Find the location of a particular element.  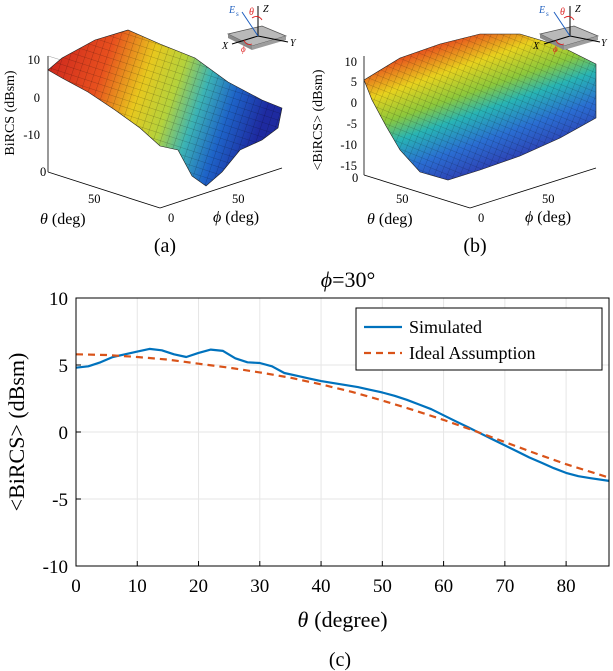

panel-a-inset-label: Z is located at coordinates (266, 9).